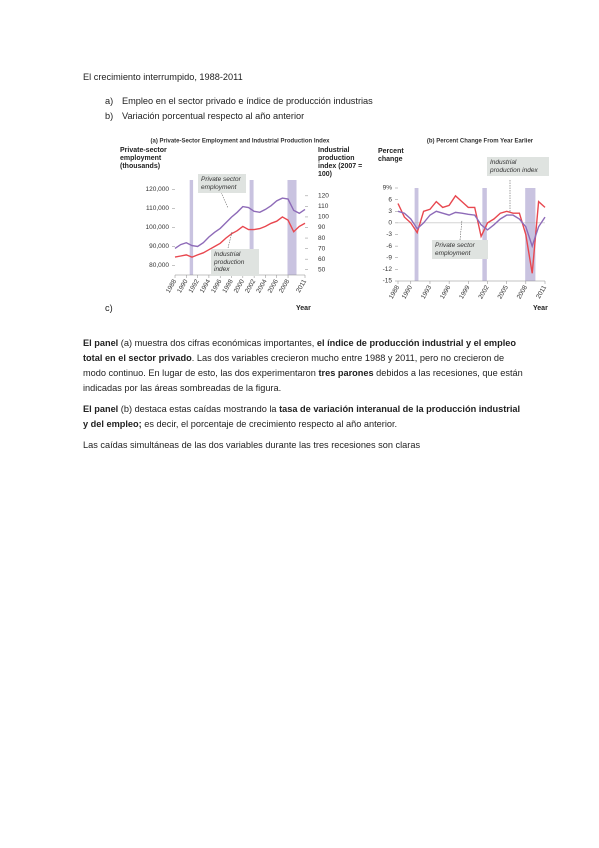 This screenshot has width=599, height=848. Describe the element at coordinates (157, 208) in the screenshot. I see `y-tick-label: 110,000` at that location.